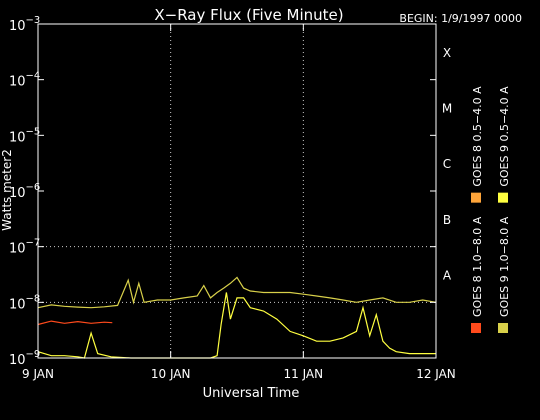 The height and width of the screenshot is (420, 540). What do you see at coordinates (24, 358) in the screenshot?
I see `y-tick-label: 10⁻⁹` at bounding box center [24, 358].